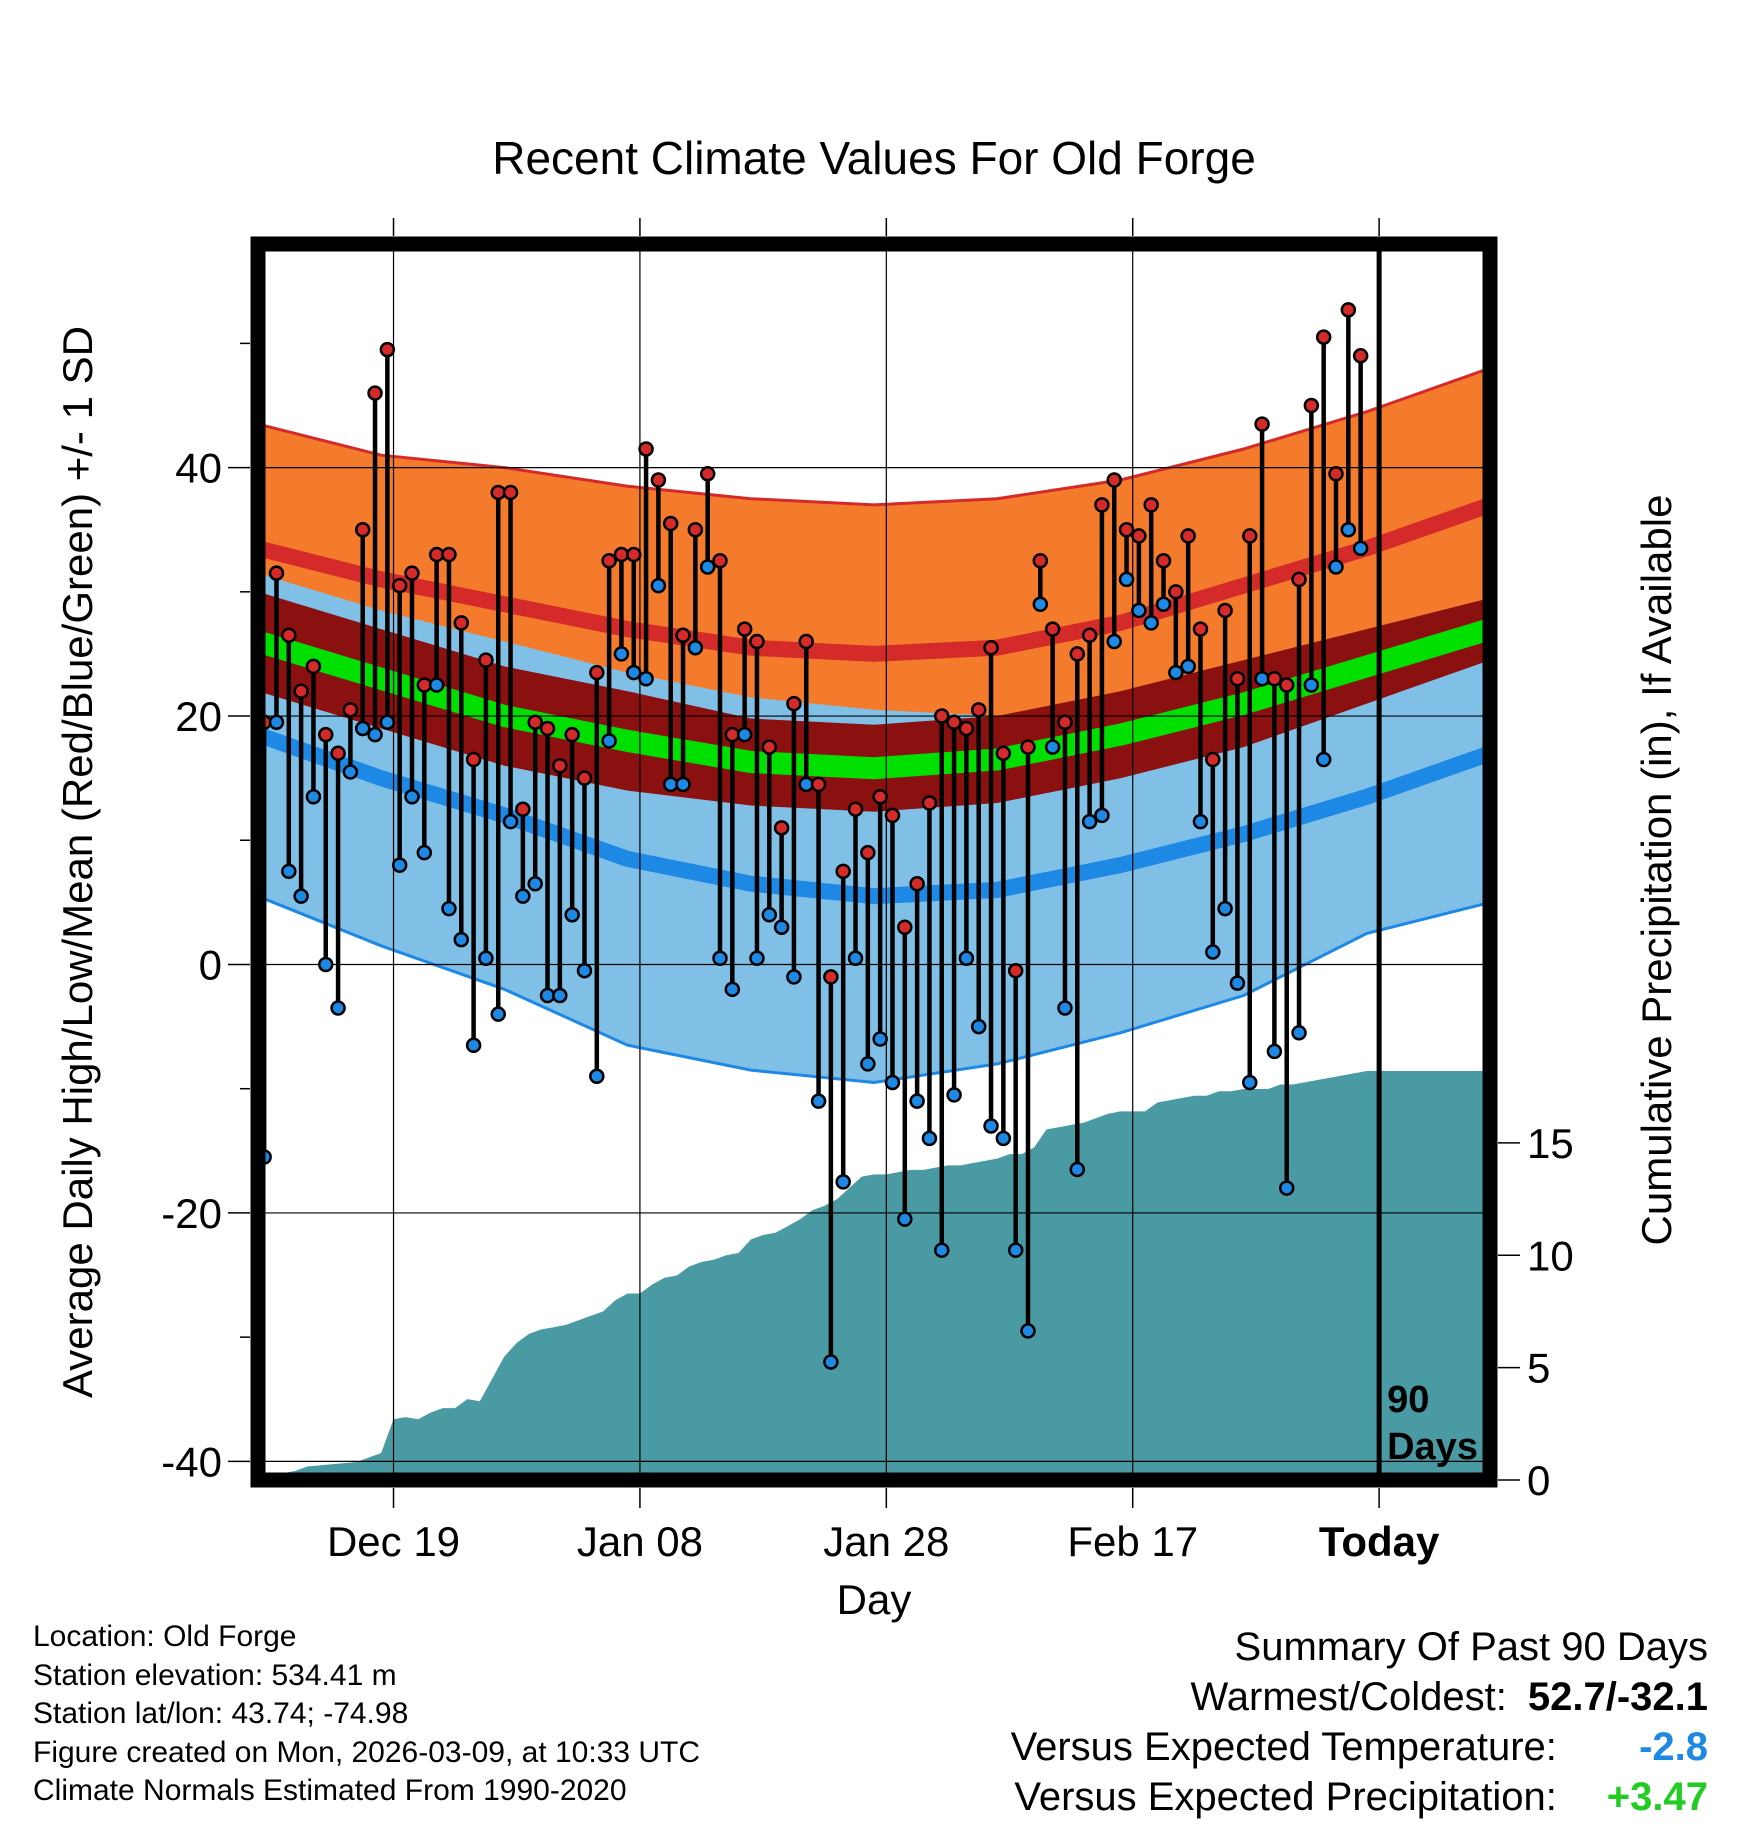 The height and width of the screenshot is (1828, 1748). I want to click on x-tick-label: Today, so click(1379, 1541).